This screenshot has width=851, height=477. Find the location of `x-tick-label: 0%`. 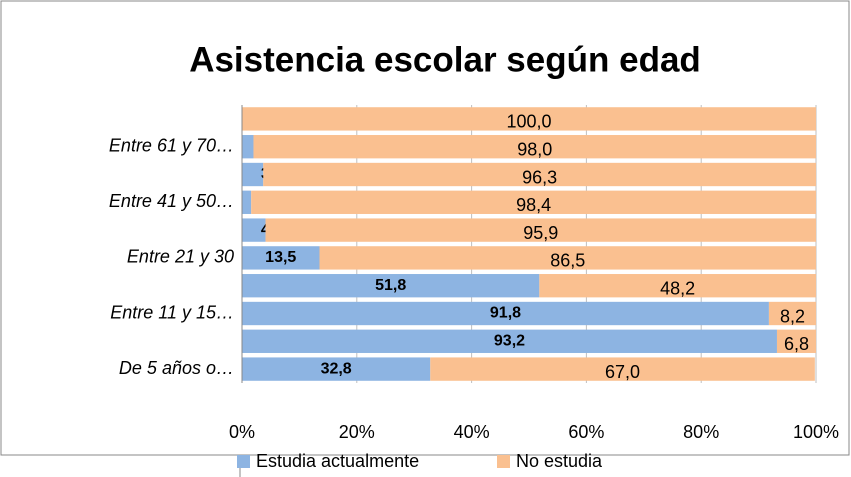

x-tick-label: 0% is located at coordinates (242, 432).